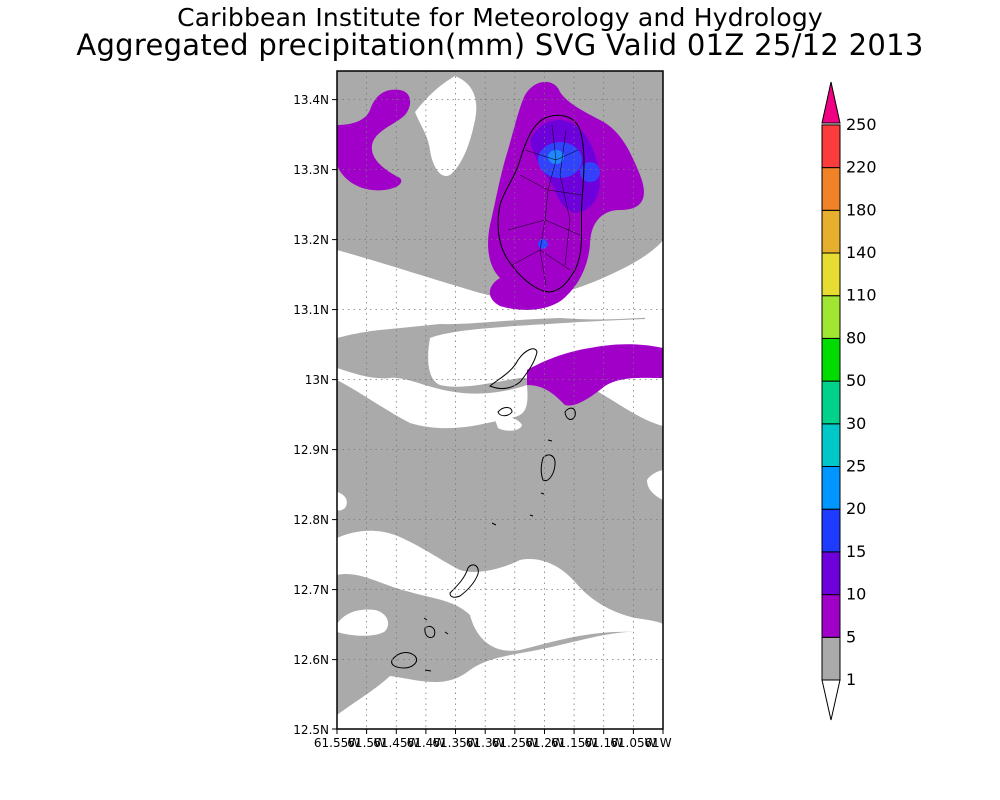 This screenshot has height=800, width=1000. I want to click on island-carriacou, so click(404, 660).